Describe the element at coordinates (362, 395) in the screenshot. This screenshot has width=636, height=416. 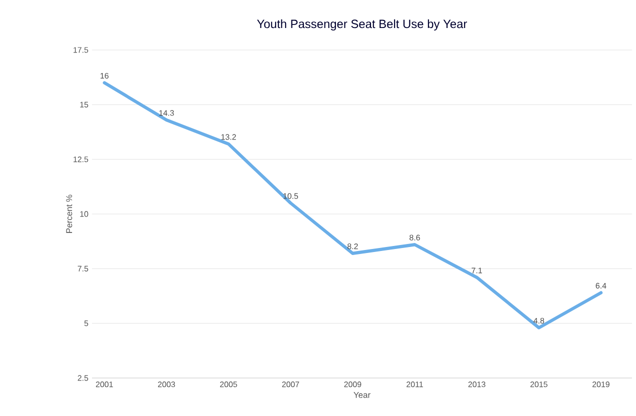
I see `x-axis-title: Year` at that location.